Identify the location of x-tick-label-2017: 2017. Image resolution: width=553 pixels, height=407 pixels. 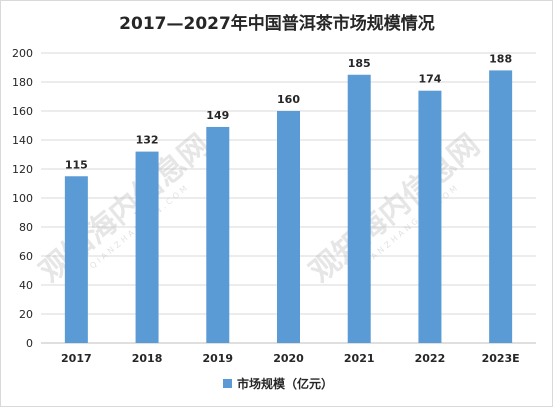
(76, 358).